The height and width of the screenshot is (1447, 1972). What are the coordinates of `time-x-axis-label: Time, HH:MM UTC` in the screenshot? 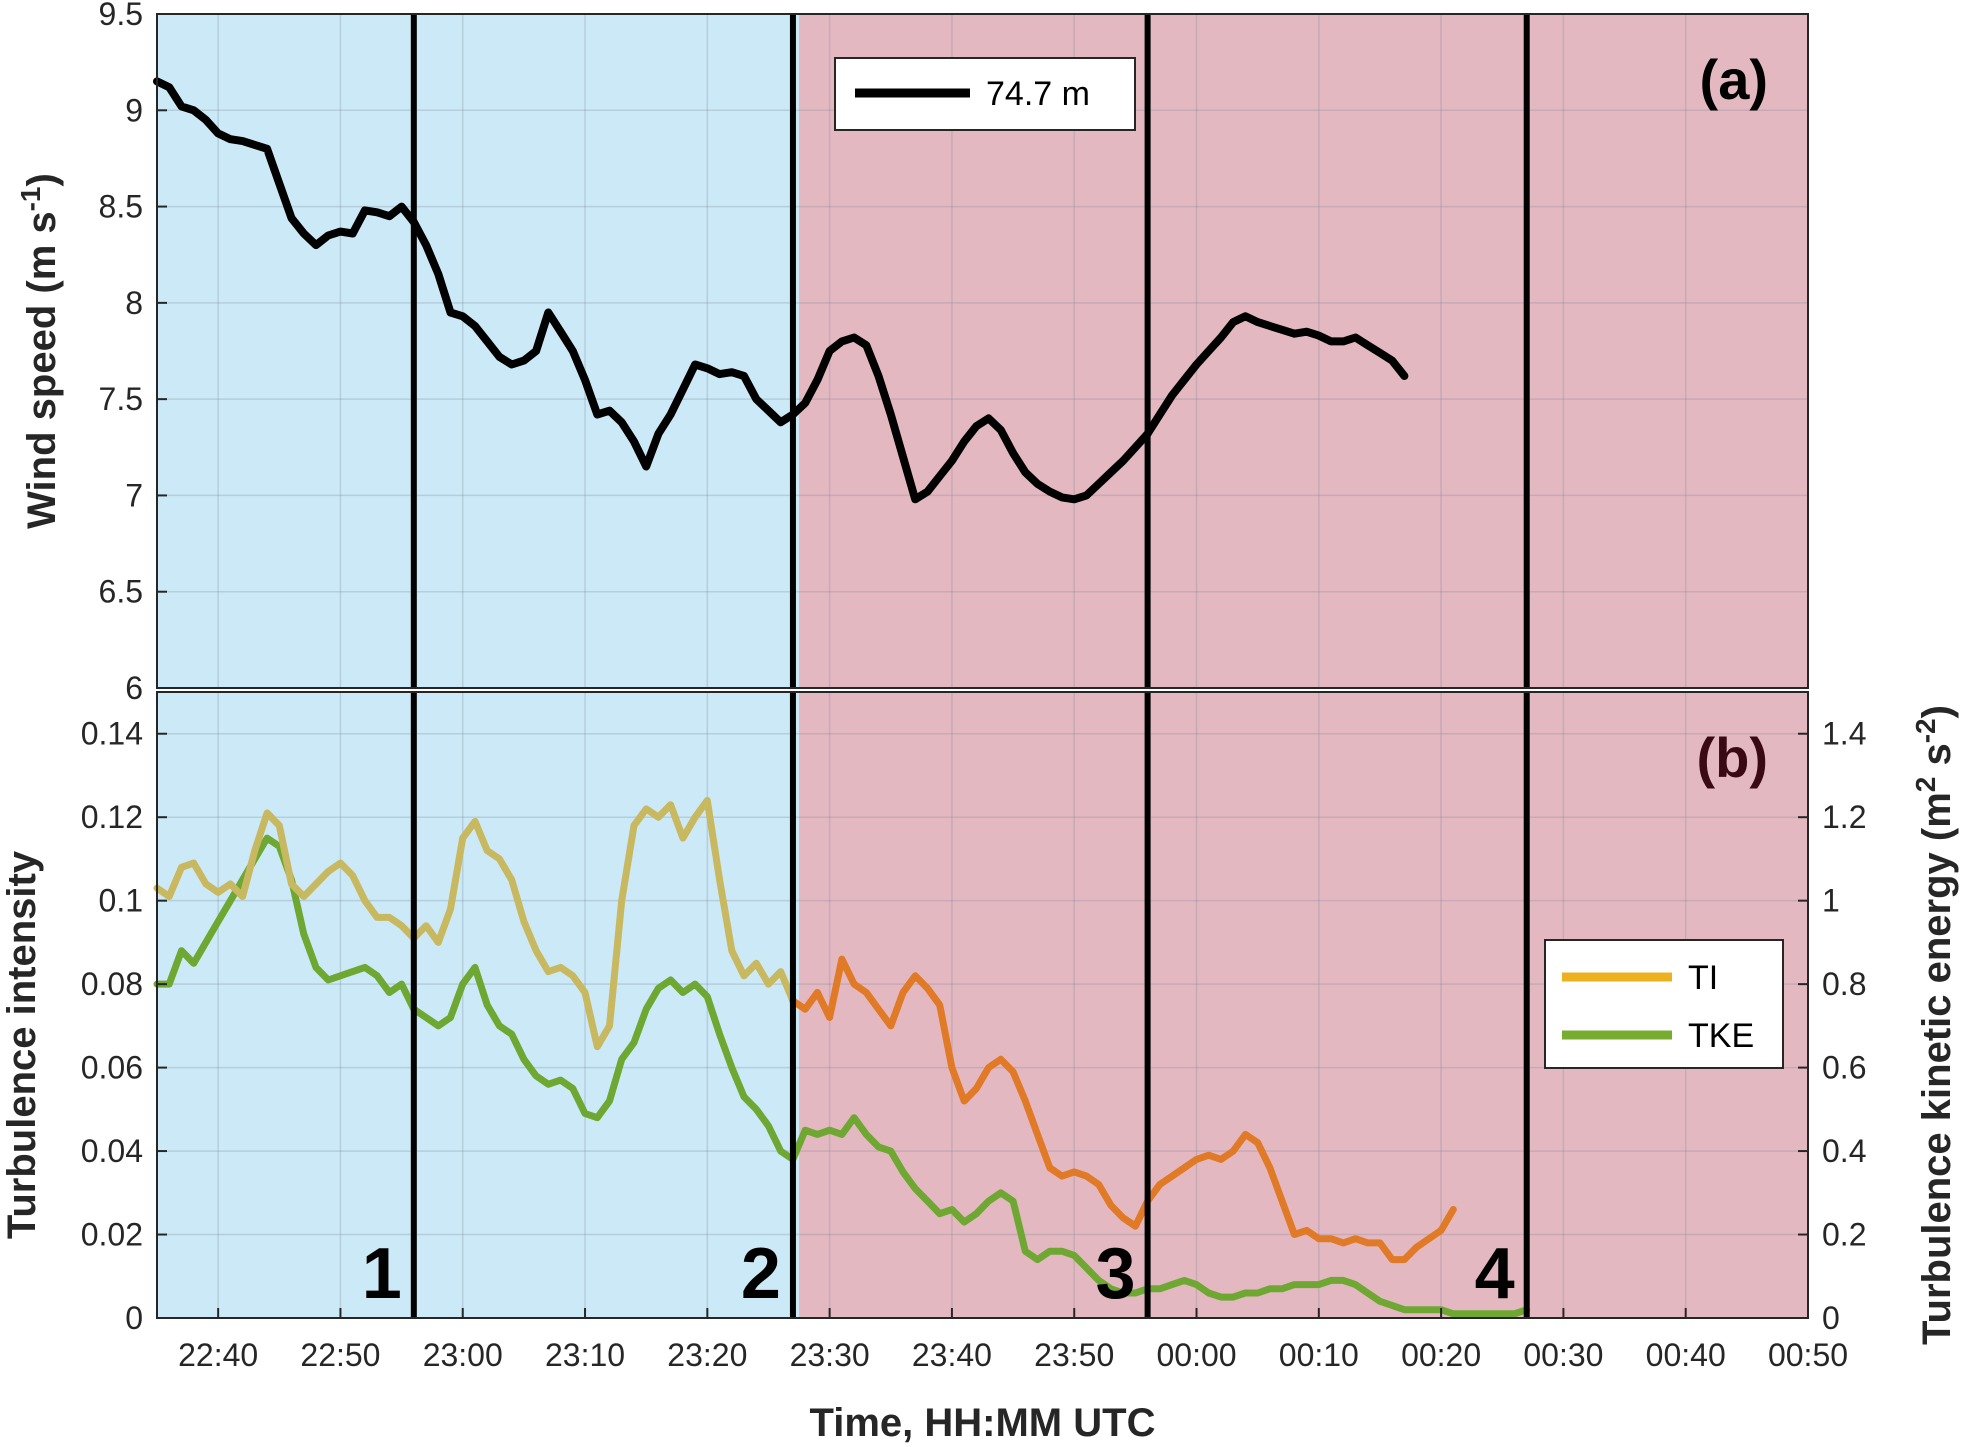 It's located at (983, 1423).